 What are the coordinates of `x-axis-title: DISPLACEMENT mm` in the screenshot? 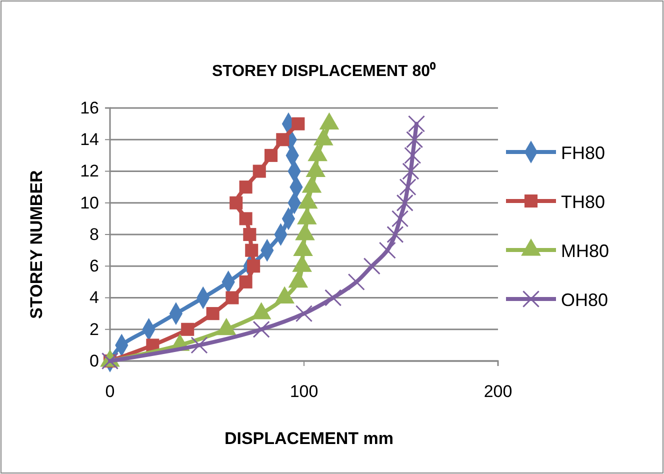 It's located at (309, 438).